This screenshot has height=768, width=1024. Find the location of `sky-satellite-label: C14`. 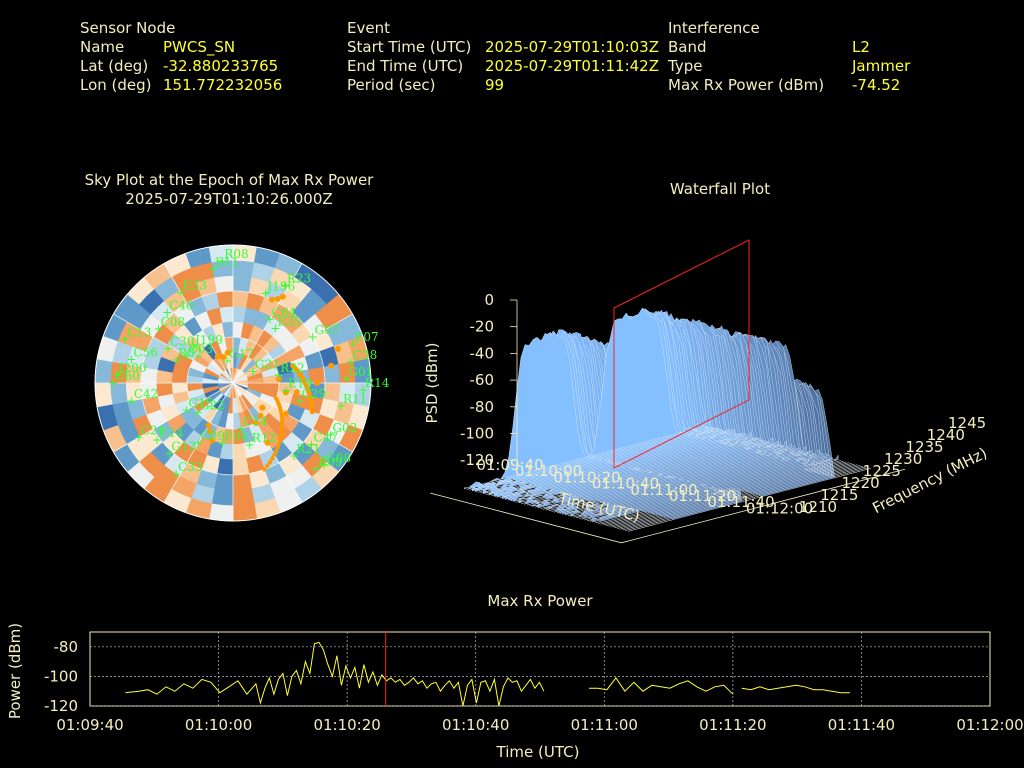

sky-satellite-label: C14 is located at coordinates (171, 433).